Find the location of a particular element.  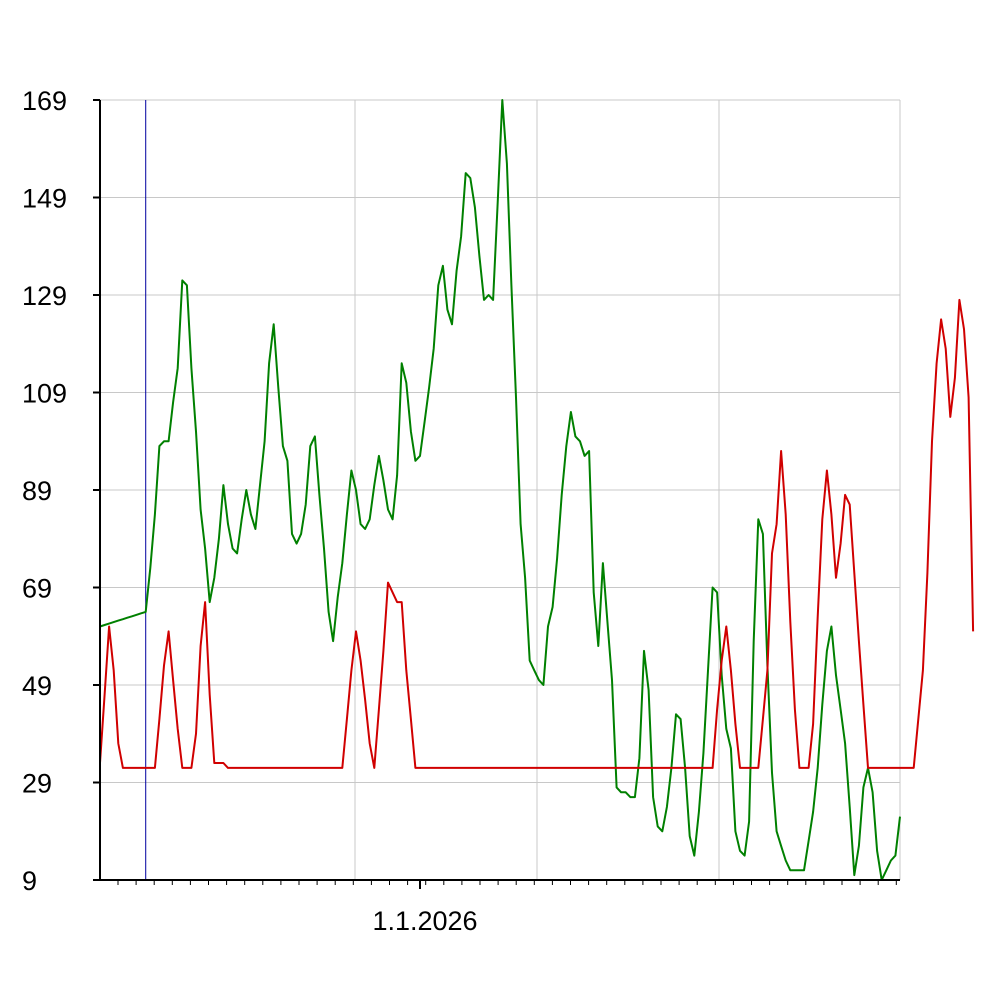

x-axis-labels: 1.1.2026 is located at coordinates (424, 921).